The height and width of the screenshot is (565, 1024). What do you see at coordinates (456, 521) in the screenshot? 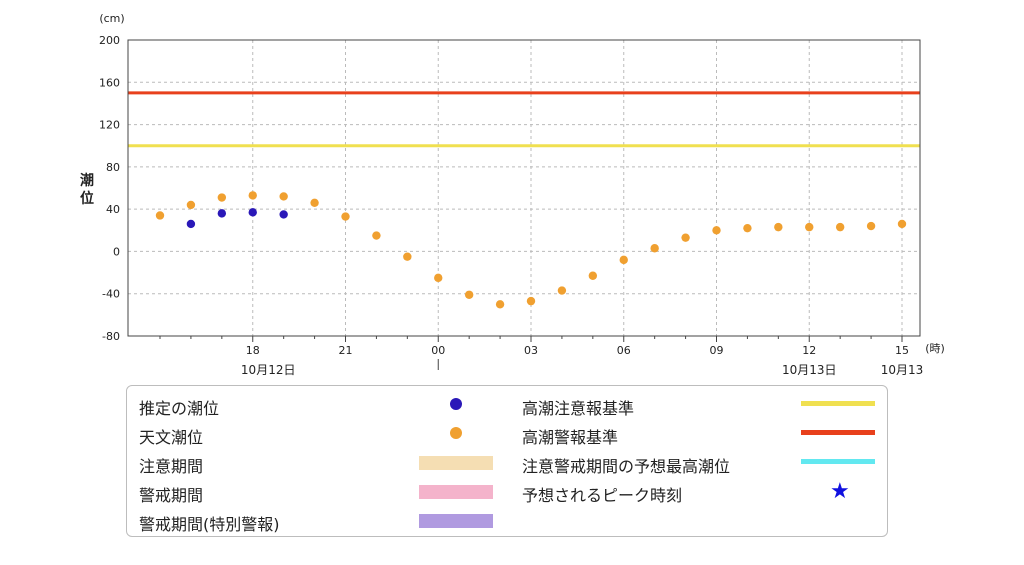
I see `legend-special-warning-swatch` at bounding box center [456, 521].